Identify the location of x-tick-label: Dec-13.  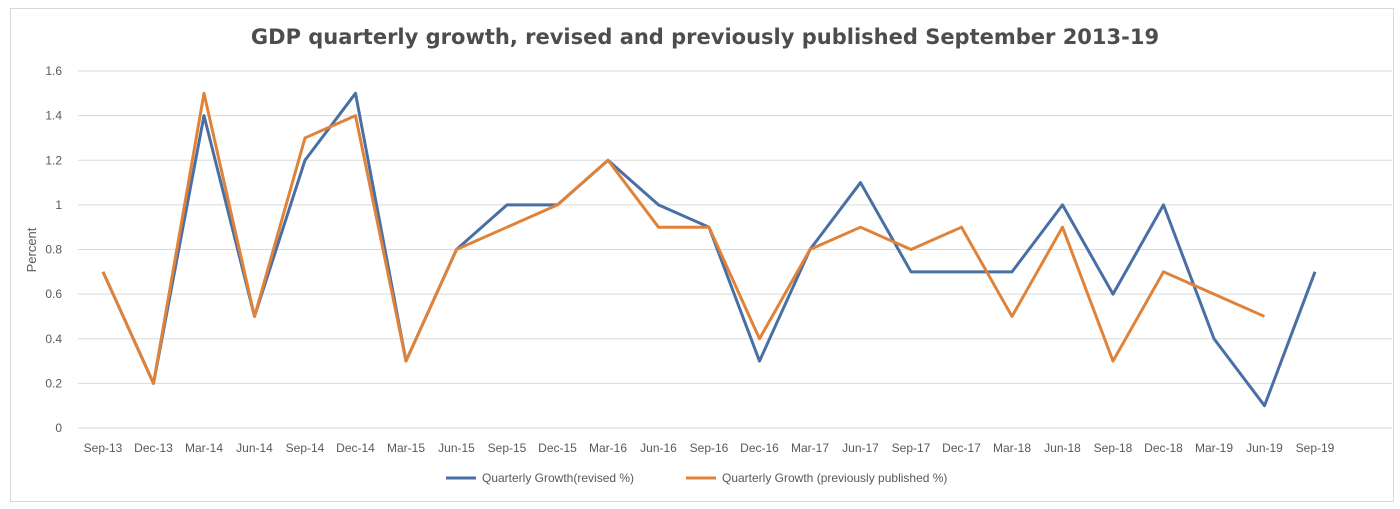
(153, 448).